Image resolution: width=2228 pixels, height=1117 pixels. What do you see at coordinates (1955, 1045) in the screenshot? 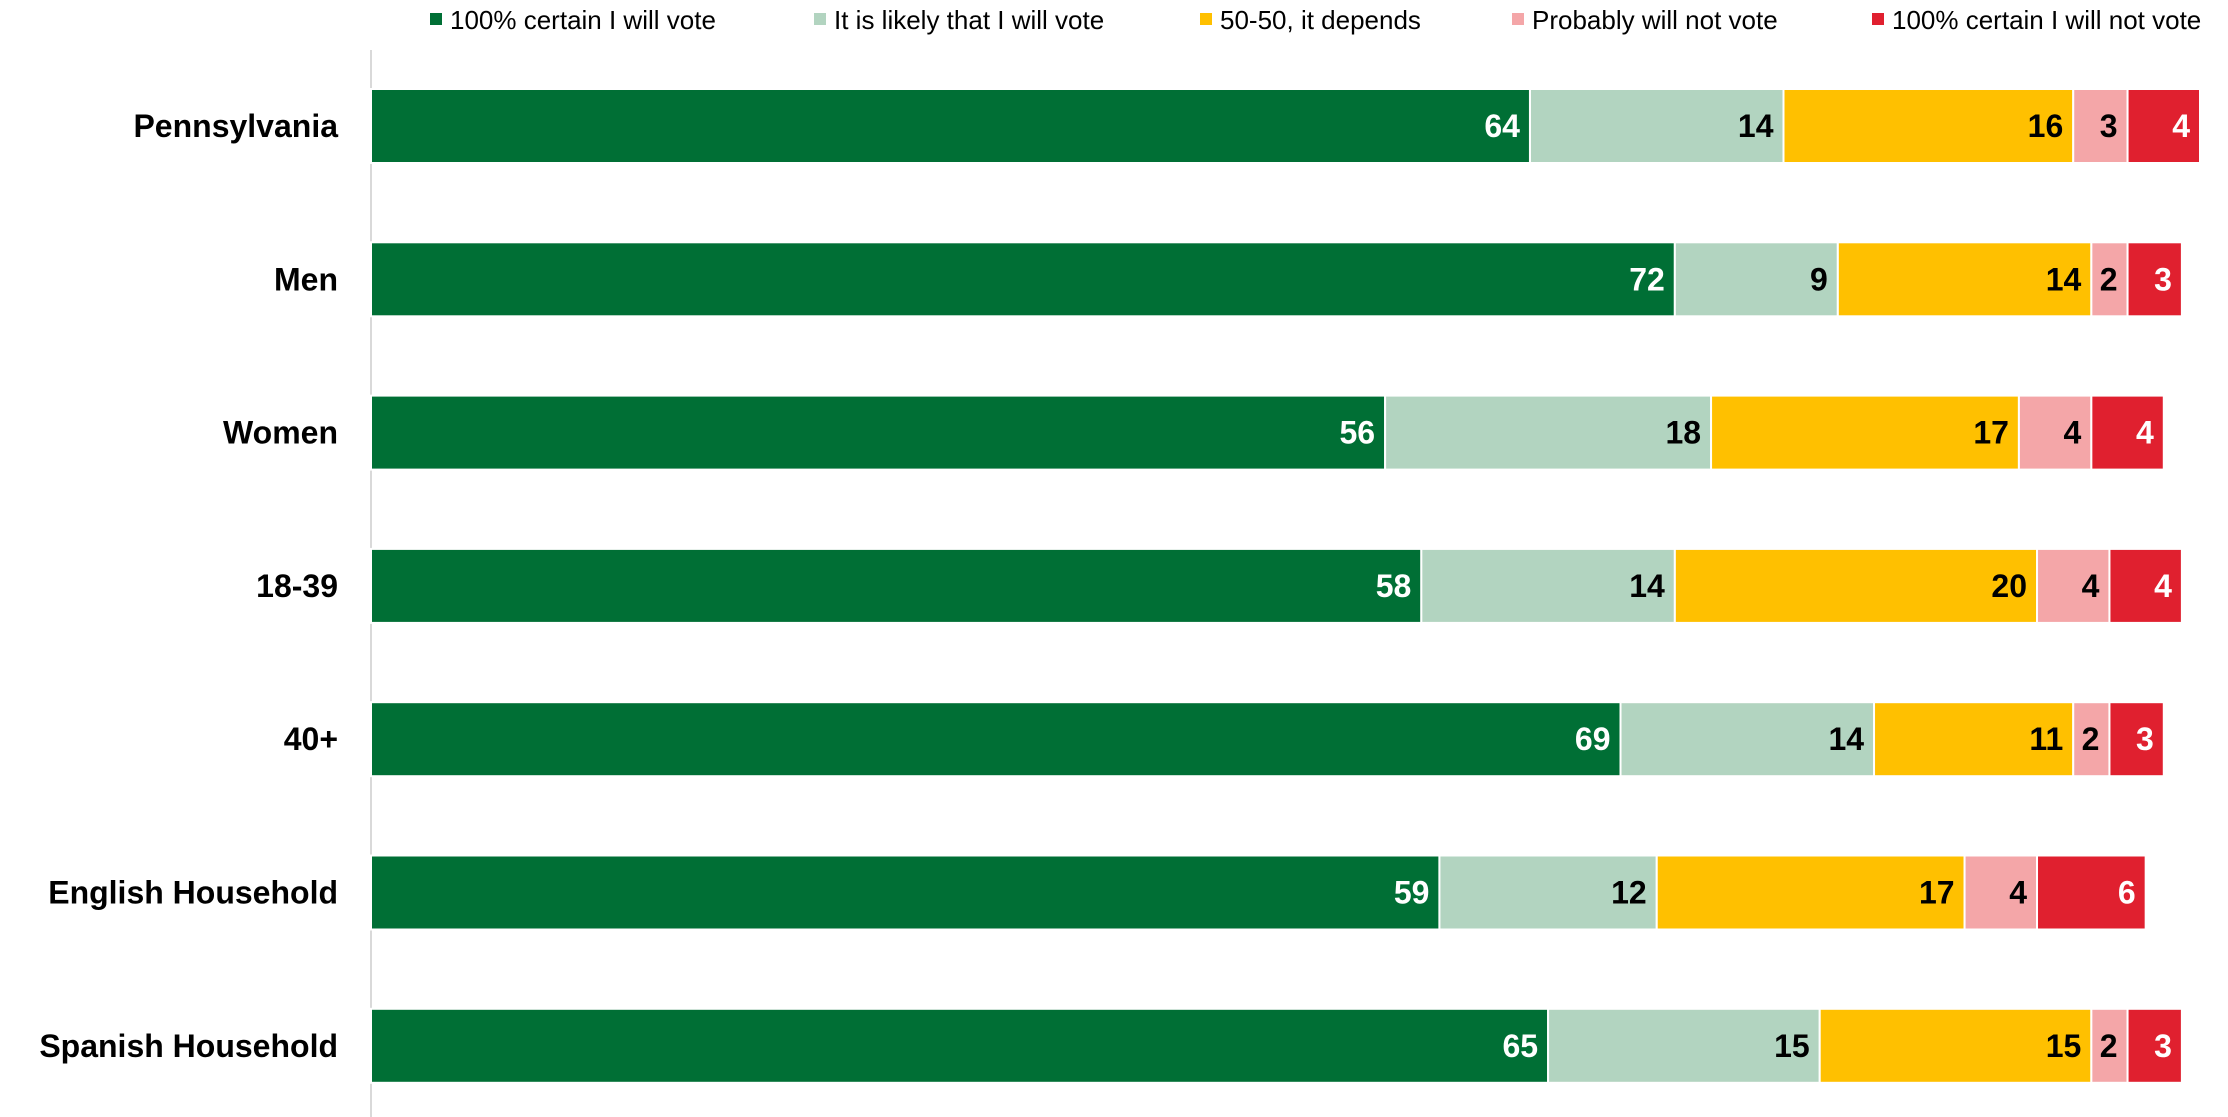
I see `bar-spanish-household-50-50-it-depends` at bounding box center [1955, 1045].